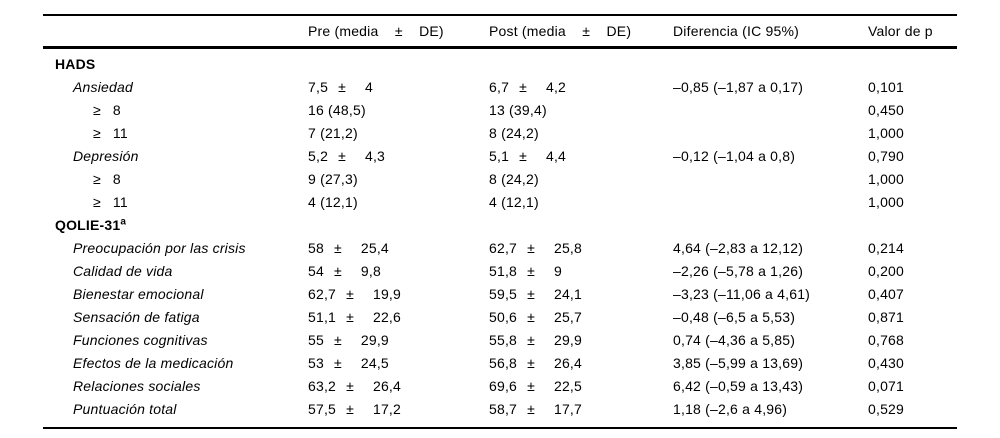  Describe the element at coordinates (886, 293) in the screenshot. I see `p-value: 0,407` at that location.